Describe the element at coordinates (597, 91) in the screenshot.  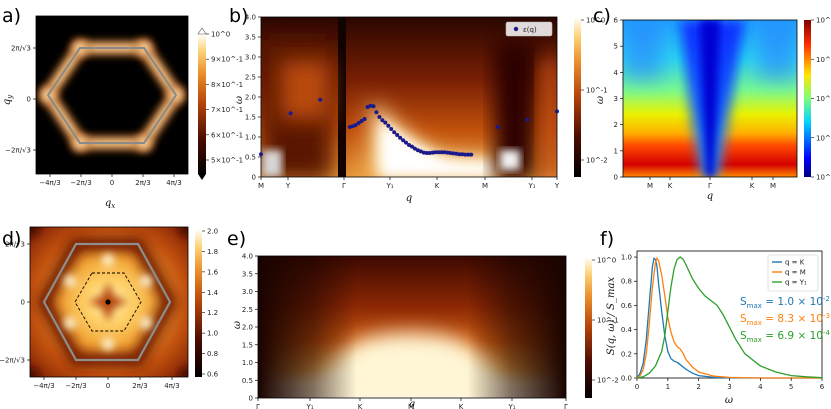
I see `colorbar-tick-label: 10^-1` at that location.